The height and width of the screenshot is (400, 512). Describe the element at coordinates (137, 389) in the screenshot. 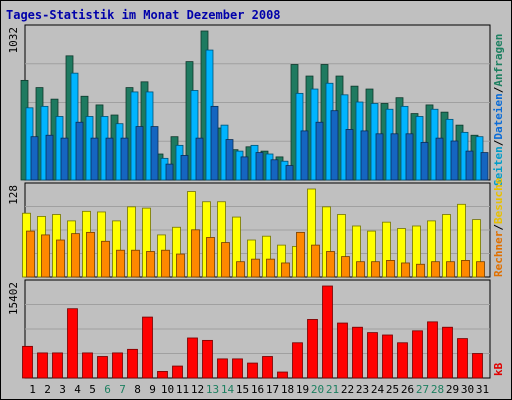

I see `day-label: 8` at that location.